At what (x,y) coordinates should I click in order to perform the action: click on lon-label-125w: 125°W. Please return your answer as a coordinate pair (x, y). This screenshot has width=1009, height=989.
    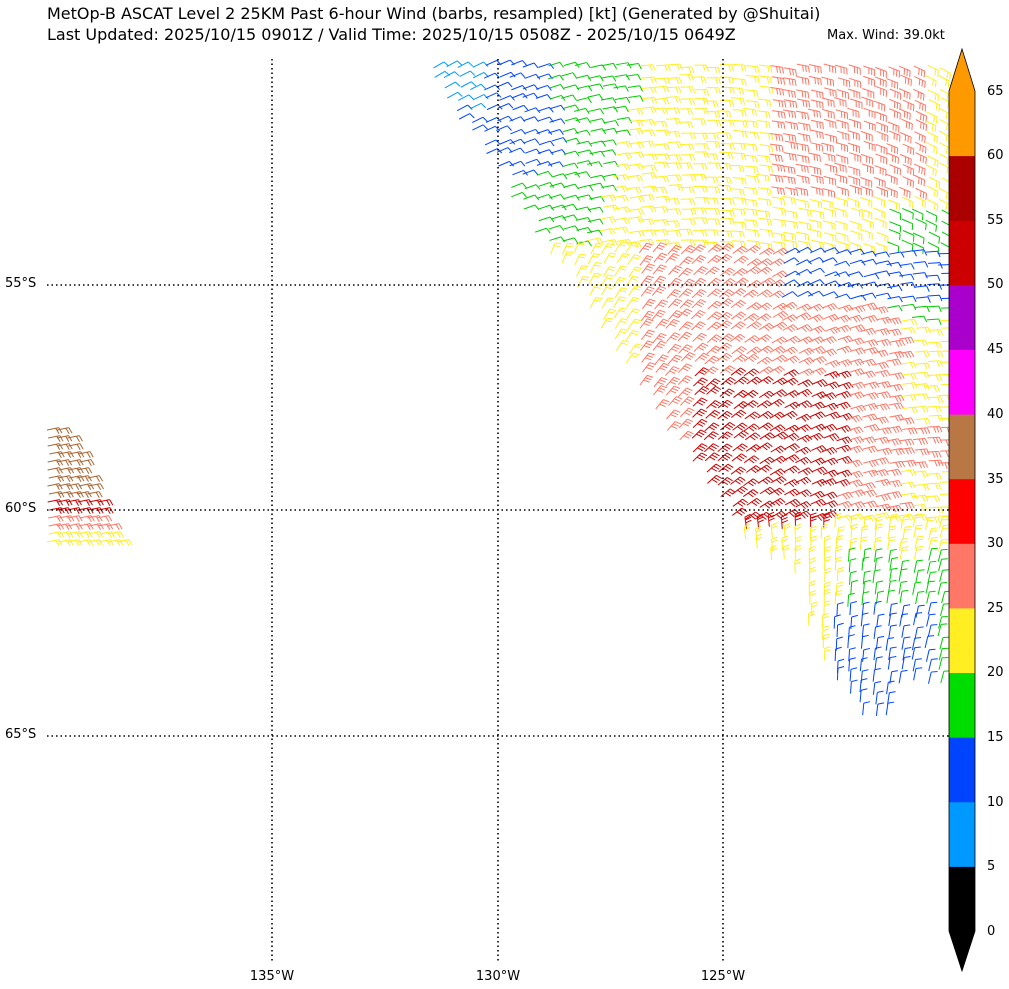
    Looking at the image, I should click on (723, 976).